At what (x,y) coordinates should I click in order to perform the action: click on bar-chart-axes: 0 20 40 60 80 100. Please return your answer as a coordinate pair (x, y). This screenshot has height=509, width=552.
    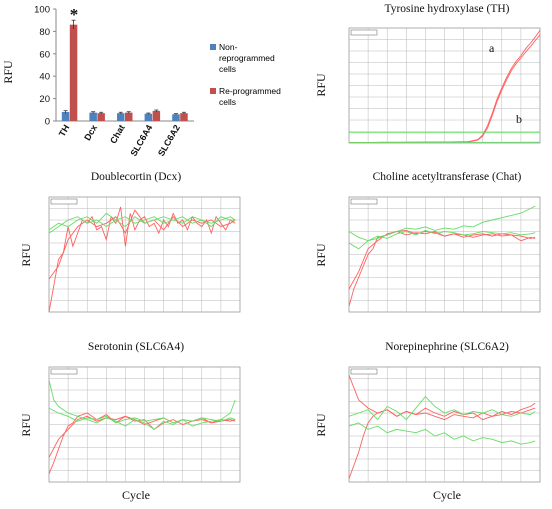
    Looking at the image, I should click on (114, 66).